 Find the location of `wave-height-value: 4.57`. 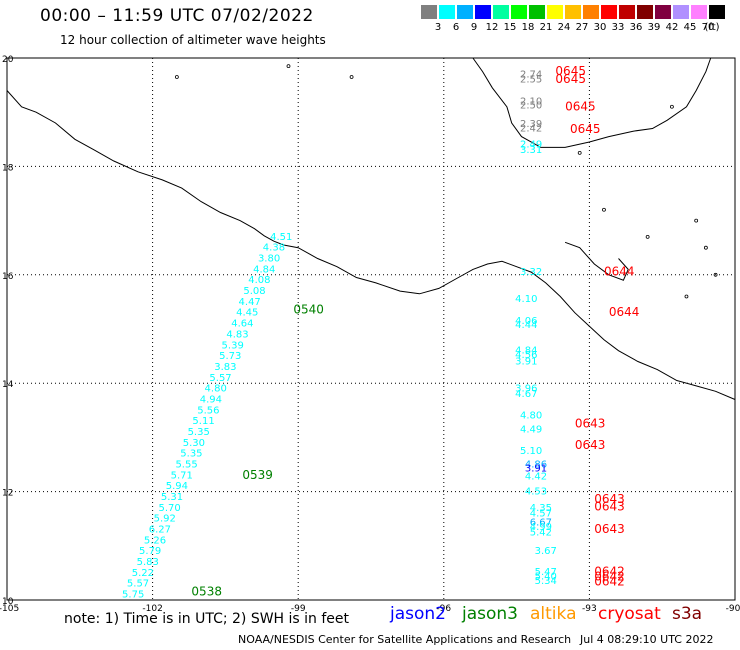

wave-height-value: 4.57 is located at coordinates (541, 513).